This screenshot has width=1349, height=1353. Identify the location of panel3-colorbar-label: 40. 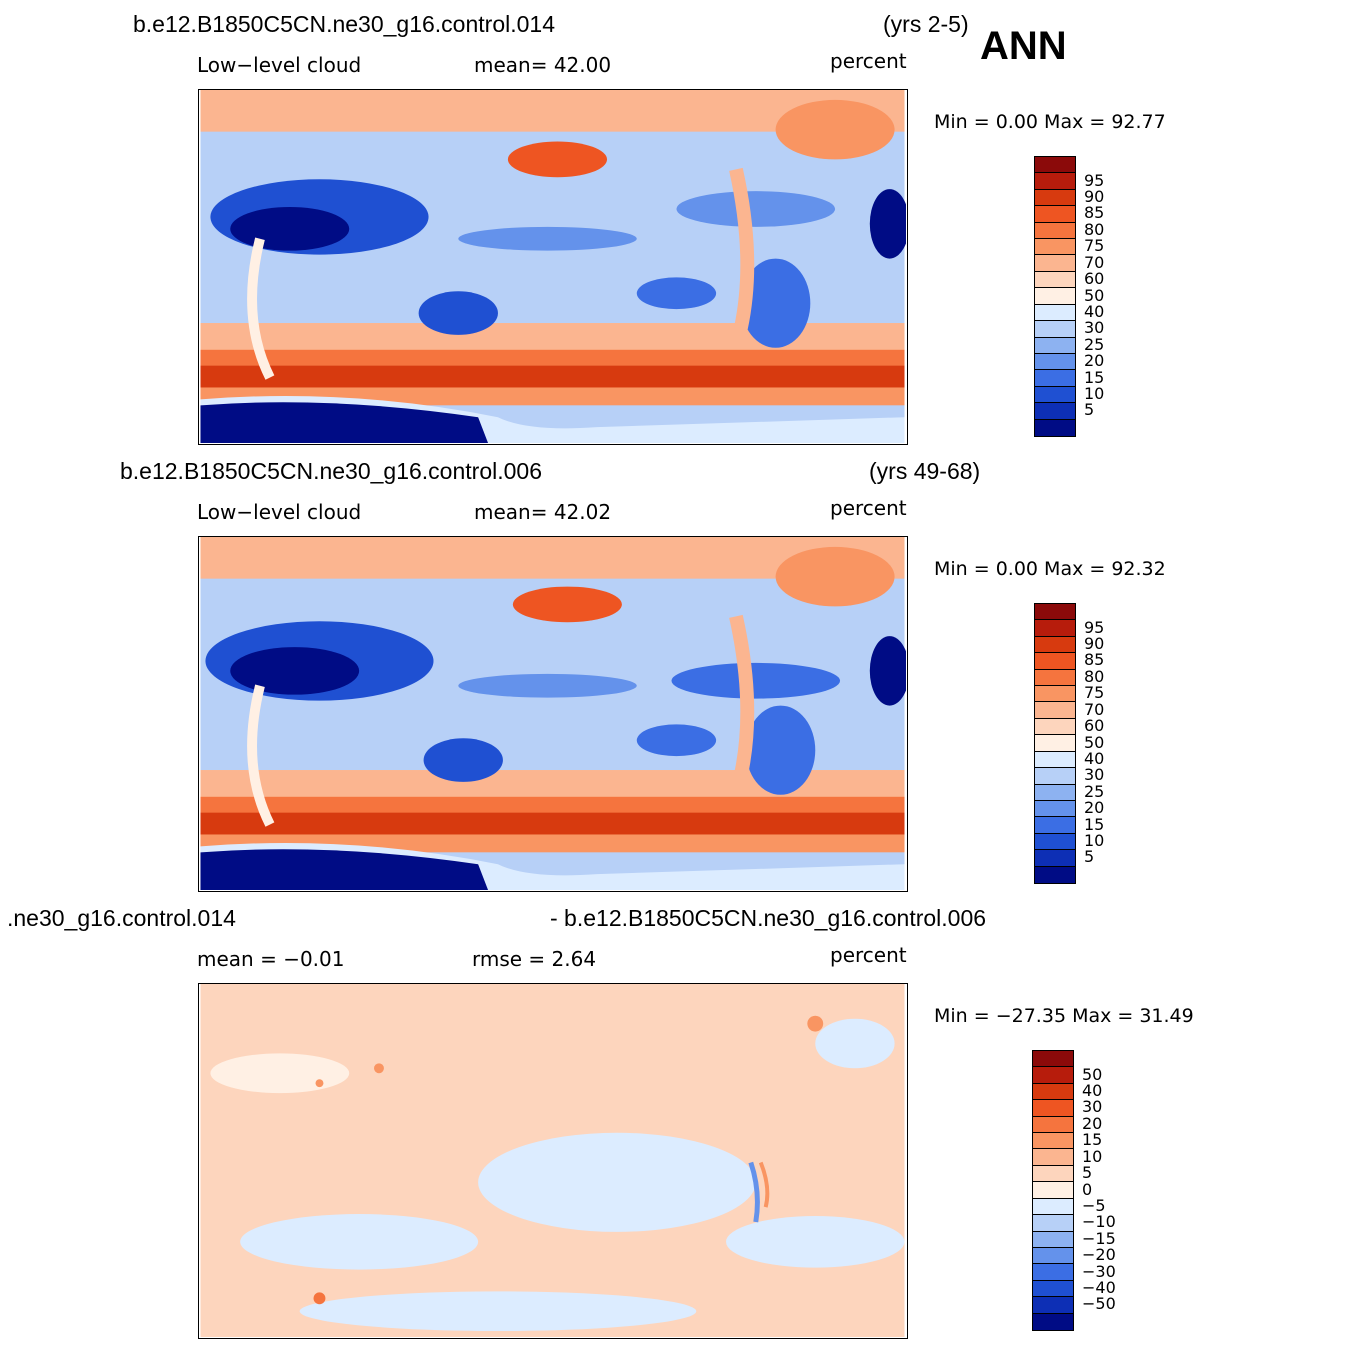
(1092, 1091).